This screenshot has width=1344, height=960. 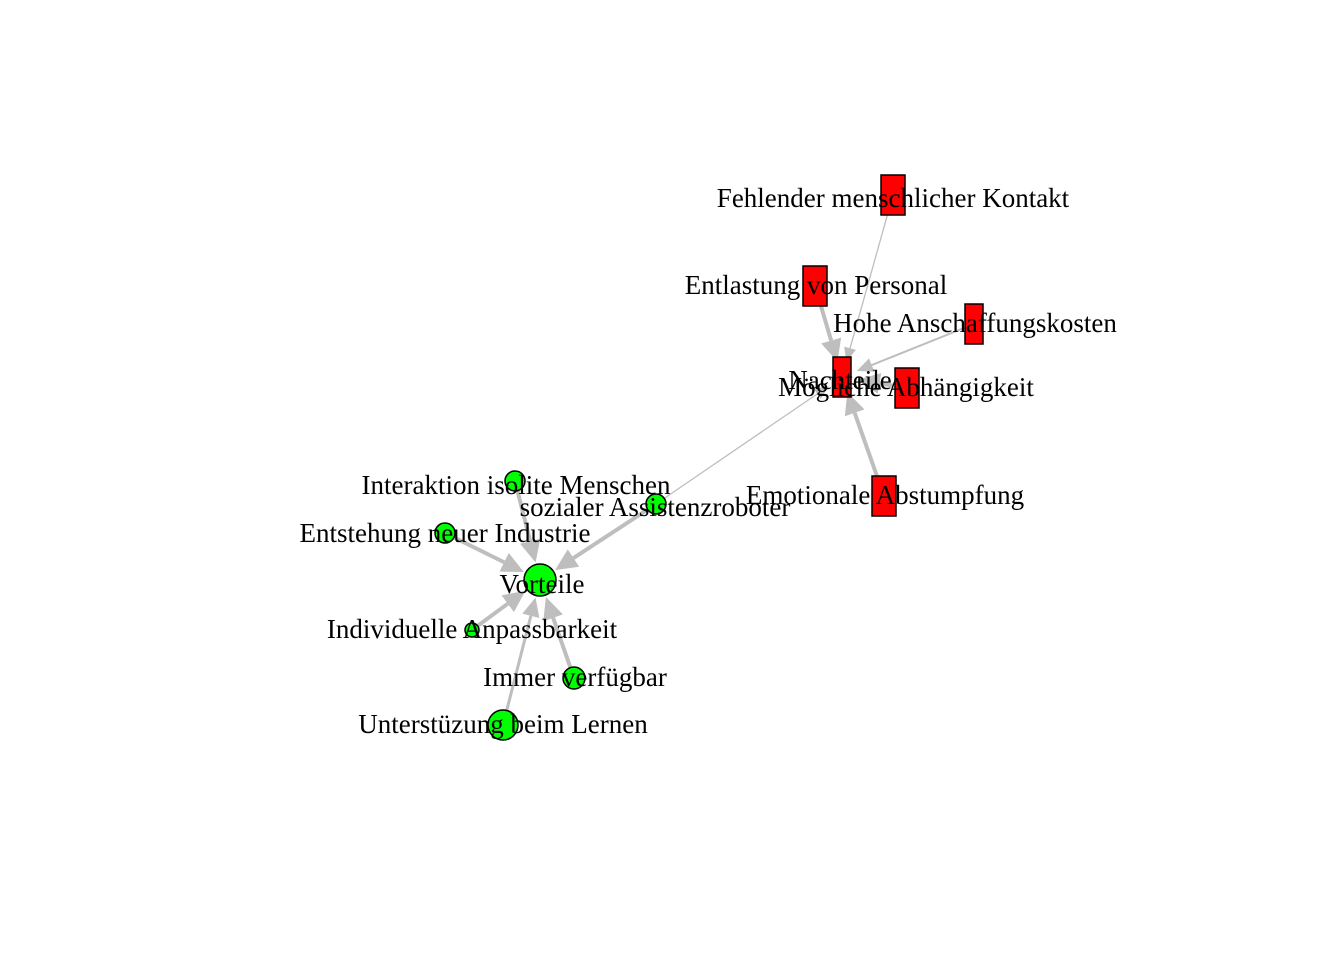 I want to click on node-label-immer: Immer verfügbar, so click(x=575, y=677).